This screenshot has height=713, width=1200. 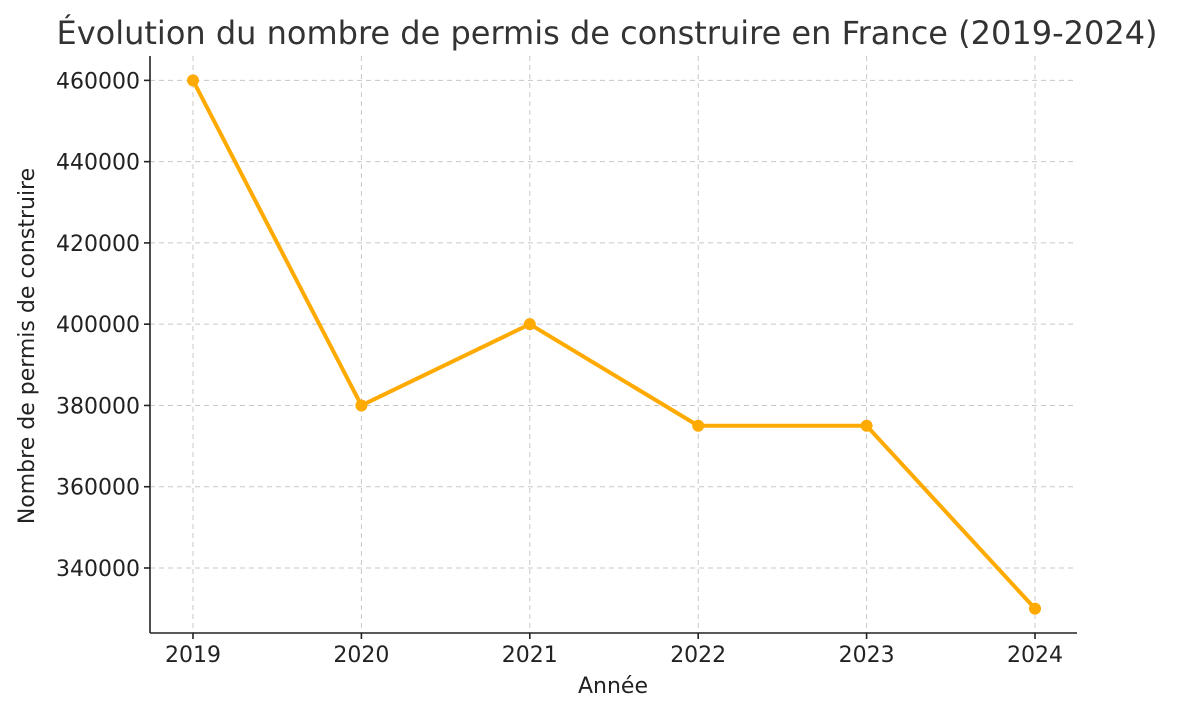 What do you see at coordinates (530, 655) in the screenshot?
I see `x-tick-label: 2021` at bounding box center [530, 655].